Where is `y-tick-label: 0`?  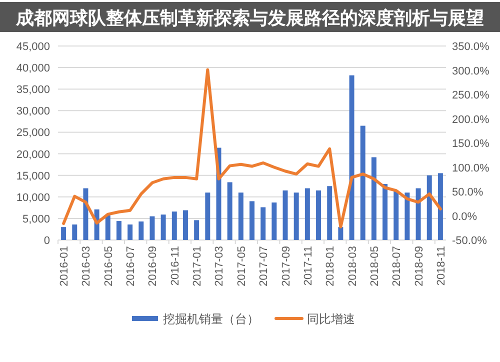 y-tick-label: 0 is located at coordinates (47, 241).